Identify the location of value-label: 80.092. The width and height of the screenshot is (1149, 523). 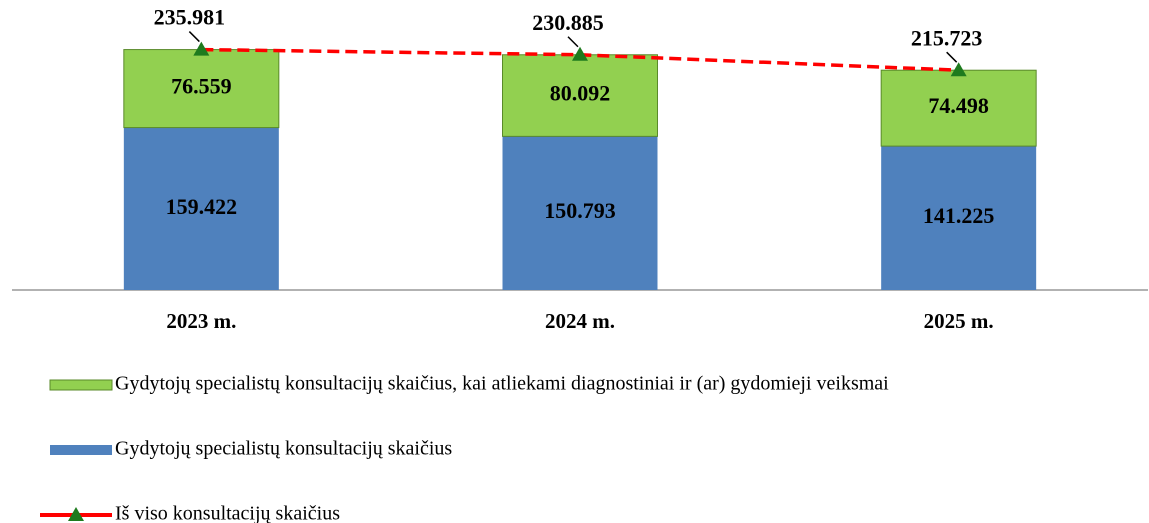
(580, 93).